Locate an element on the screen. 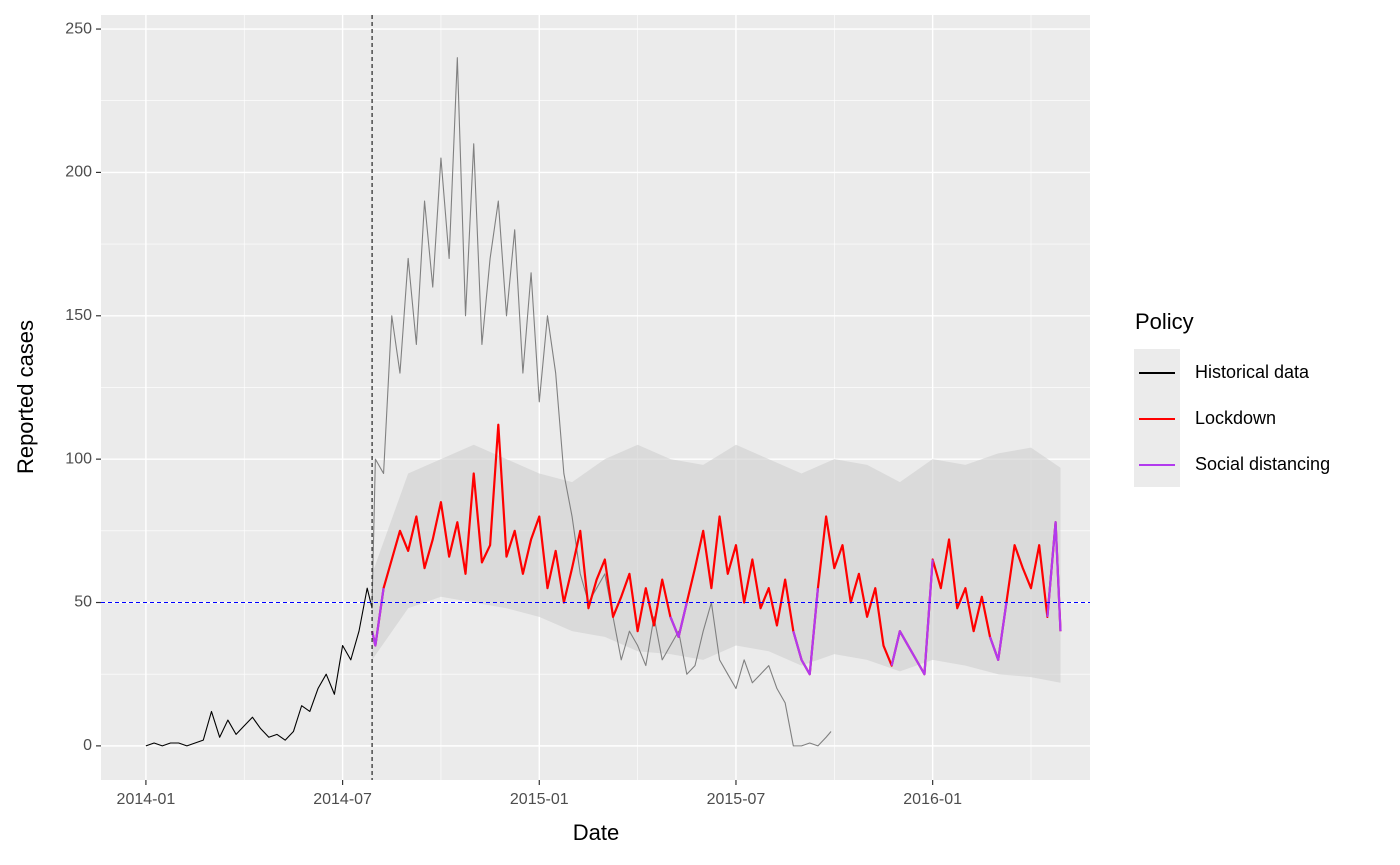  y-tick-label: 100 is located at coordinates (78, 458).